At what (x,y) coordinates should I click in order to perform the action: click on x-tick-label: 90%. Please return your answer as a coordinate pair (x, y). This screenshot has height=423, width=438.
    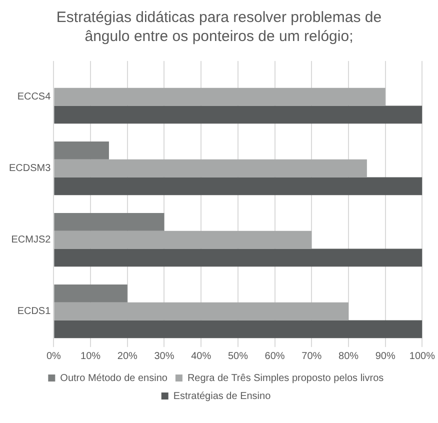
    Looking at the image, I should click on (385, 356).